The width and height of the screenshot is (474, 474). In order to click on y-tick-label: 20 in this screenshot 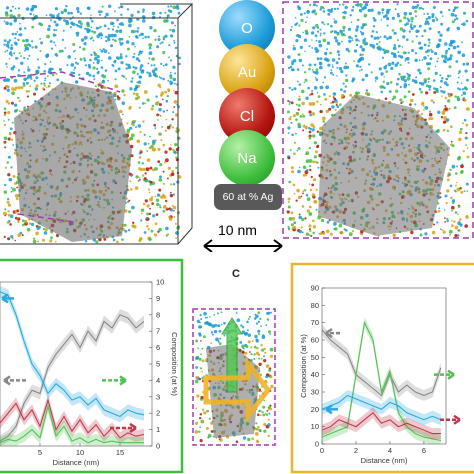, I will do `click(315, 409)`.